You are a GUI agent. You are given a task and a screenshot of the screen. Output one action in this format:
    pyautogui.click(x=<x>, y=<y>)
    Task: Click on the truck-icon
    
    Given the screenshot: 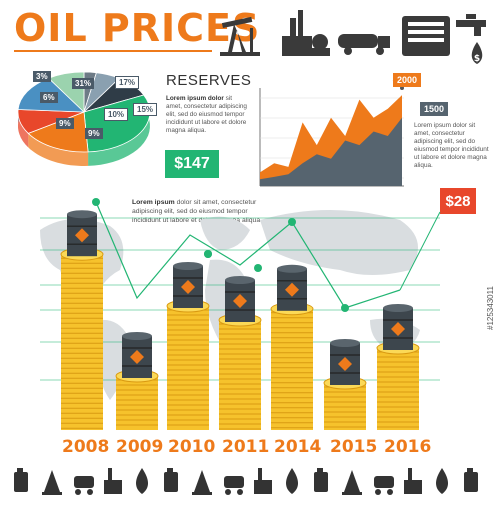 What is the action you would take?
    pyautogui.click(x=384, y=485)
    